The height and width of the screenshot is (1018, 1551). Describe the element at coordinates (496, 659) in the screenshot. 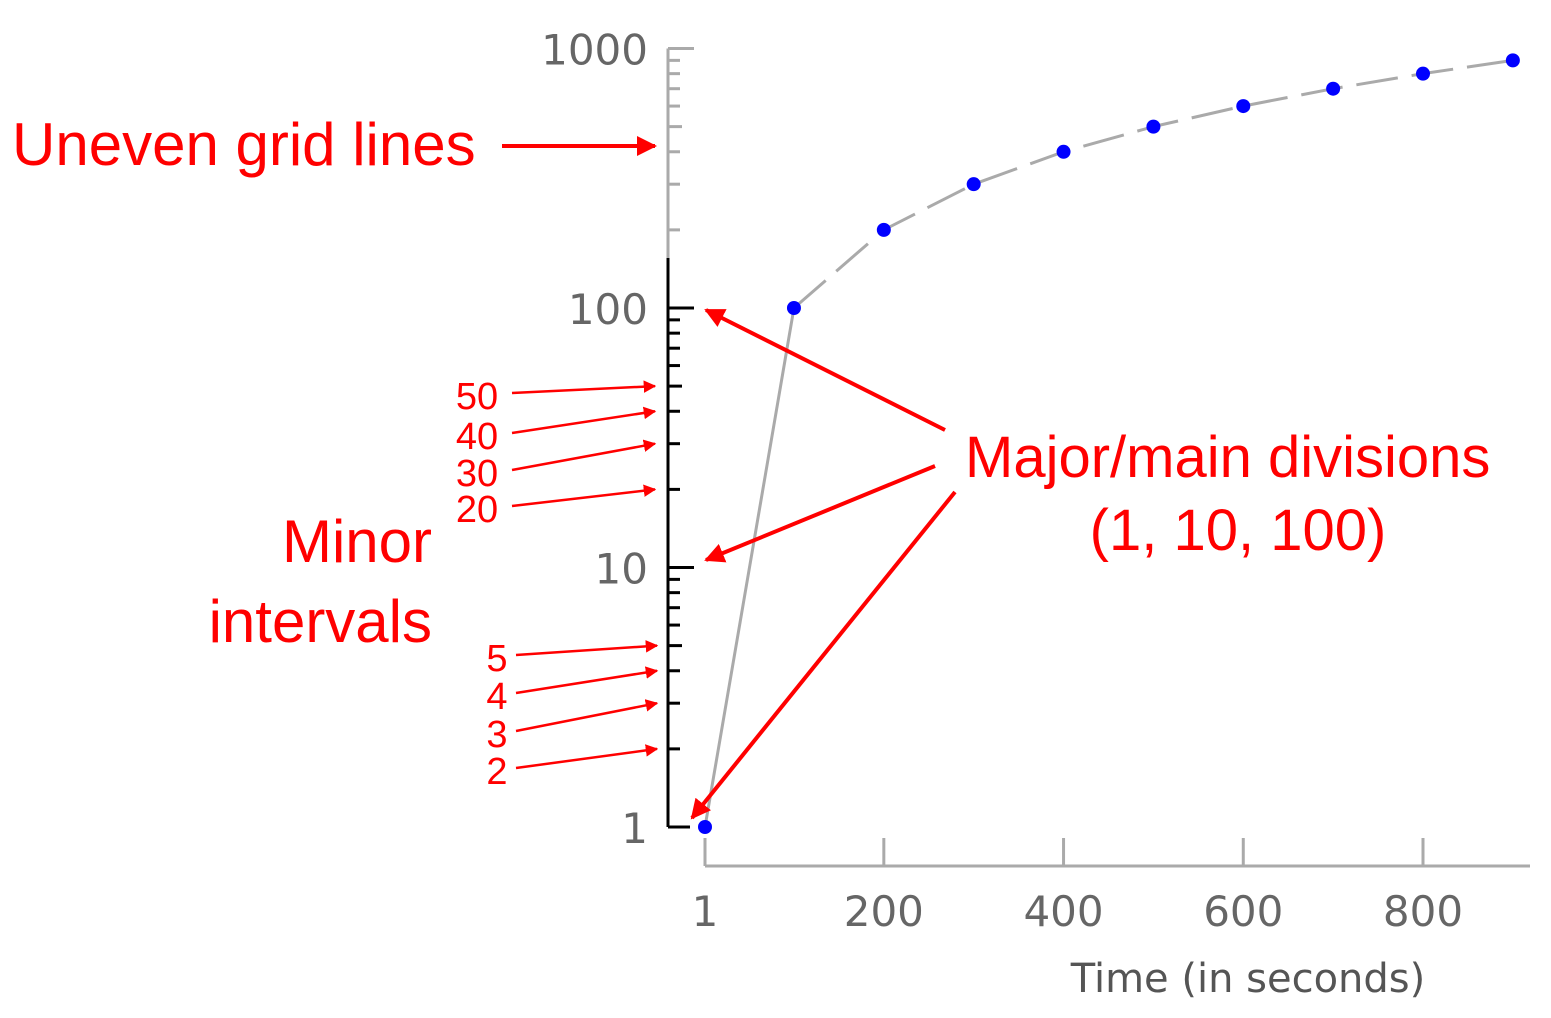

I see `annotation-minor-value: 5` at that location.